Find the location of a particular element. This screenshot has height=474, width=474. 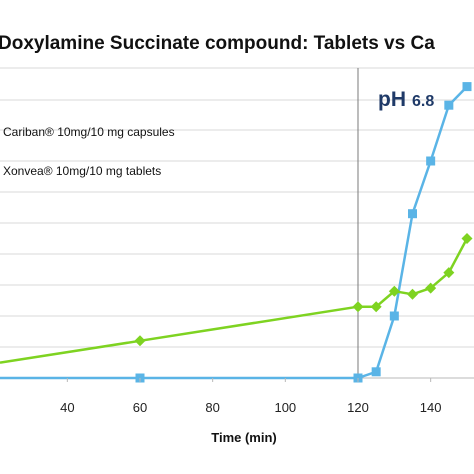

x-tick-label: 60 is located at coordinates (140, 407).